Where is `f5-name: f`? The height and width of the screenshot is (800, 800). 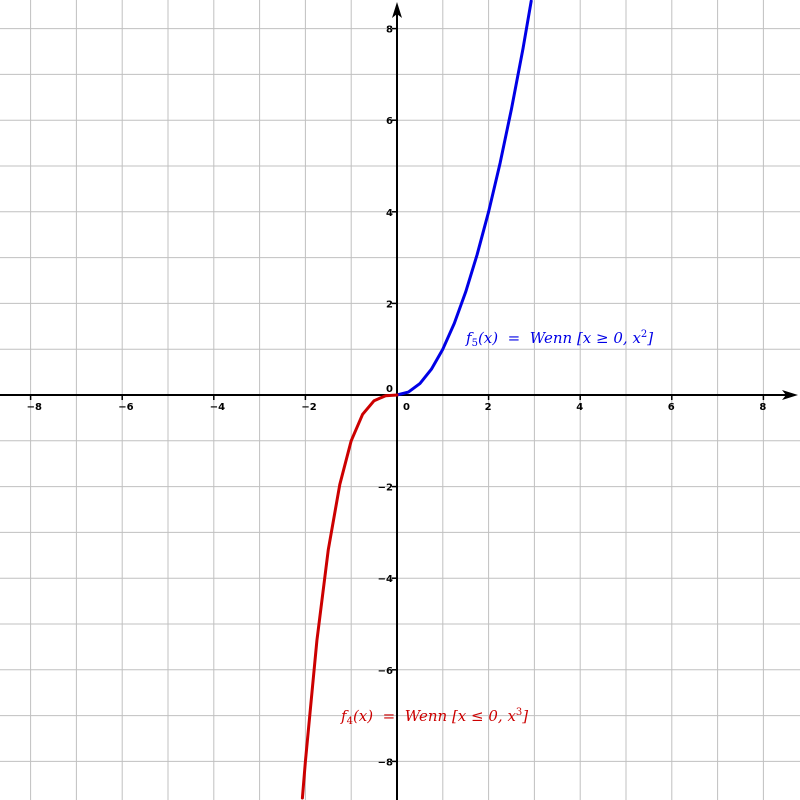 f5-name: f is located at coordinates (469, 338).